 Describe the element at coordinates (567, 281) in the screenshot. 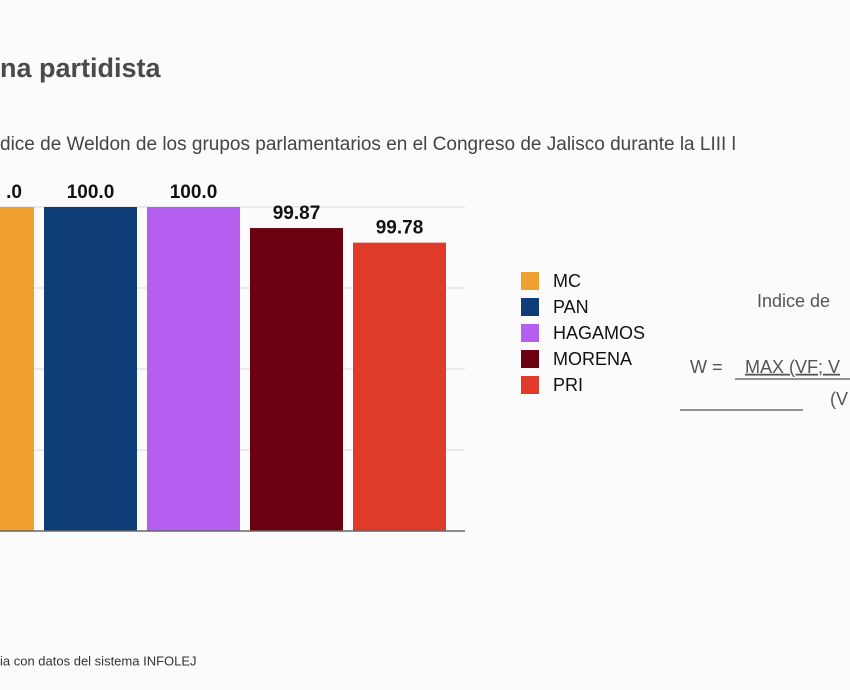

I see `legend-label: MC` at that location.